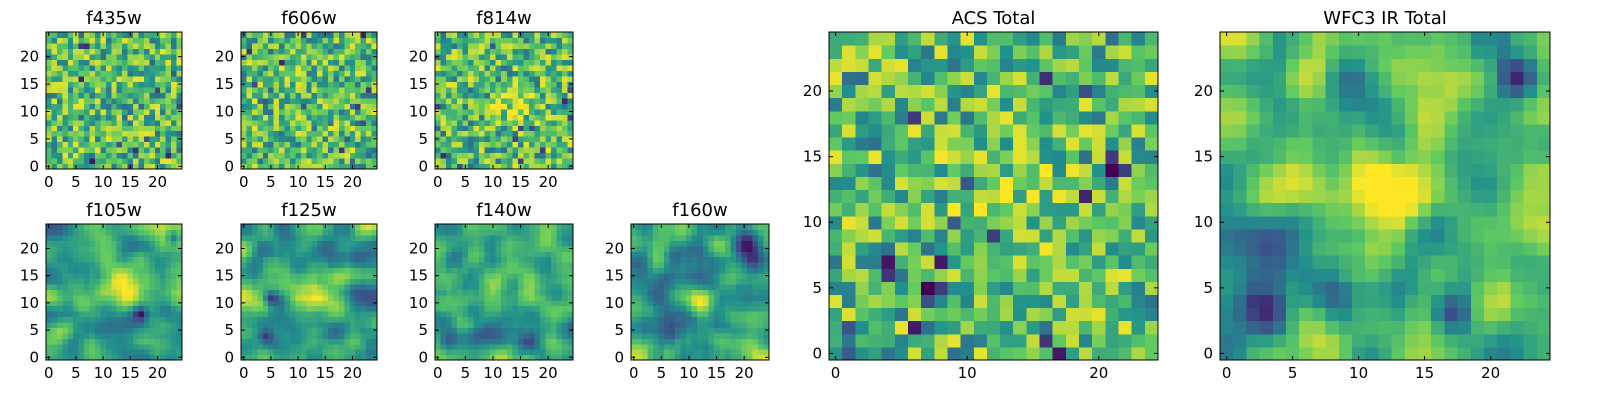 The height and width of the screenshot is (400, 1600). What do you see at coordinates (520, 373) in the screenshot?
I see `x-tick-label: 15` at bounding box center [520, 373].